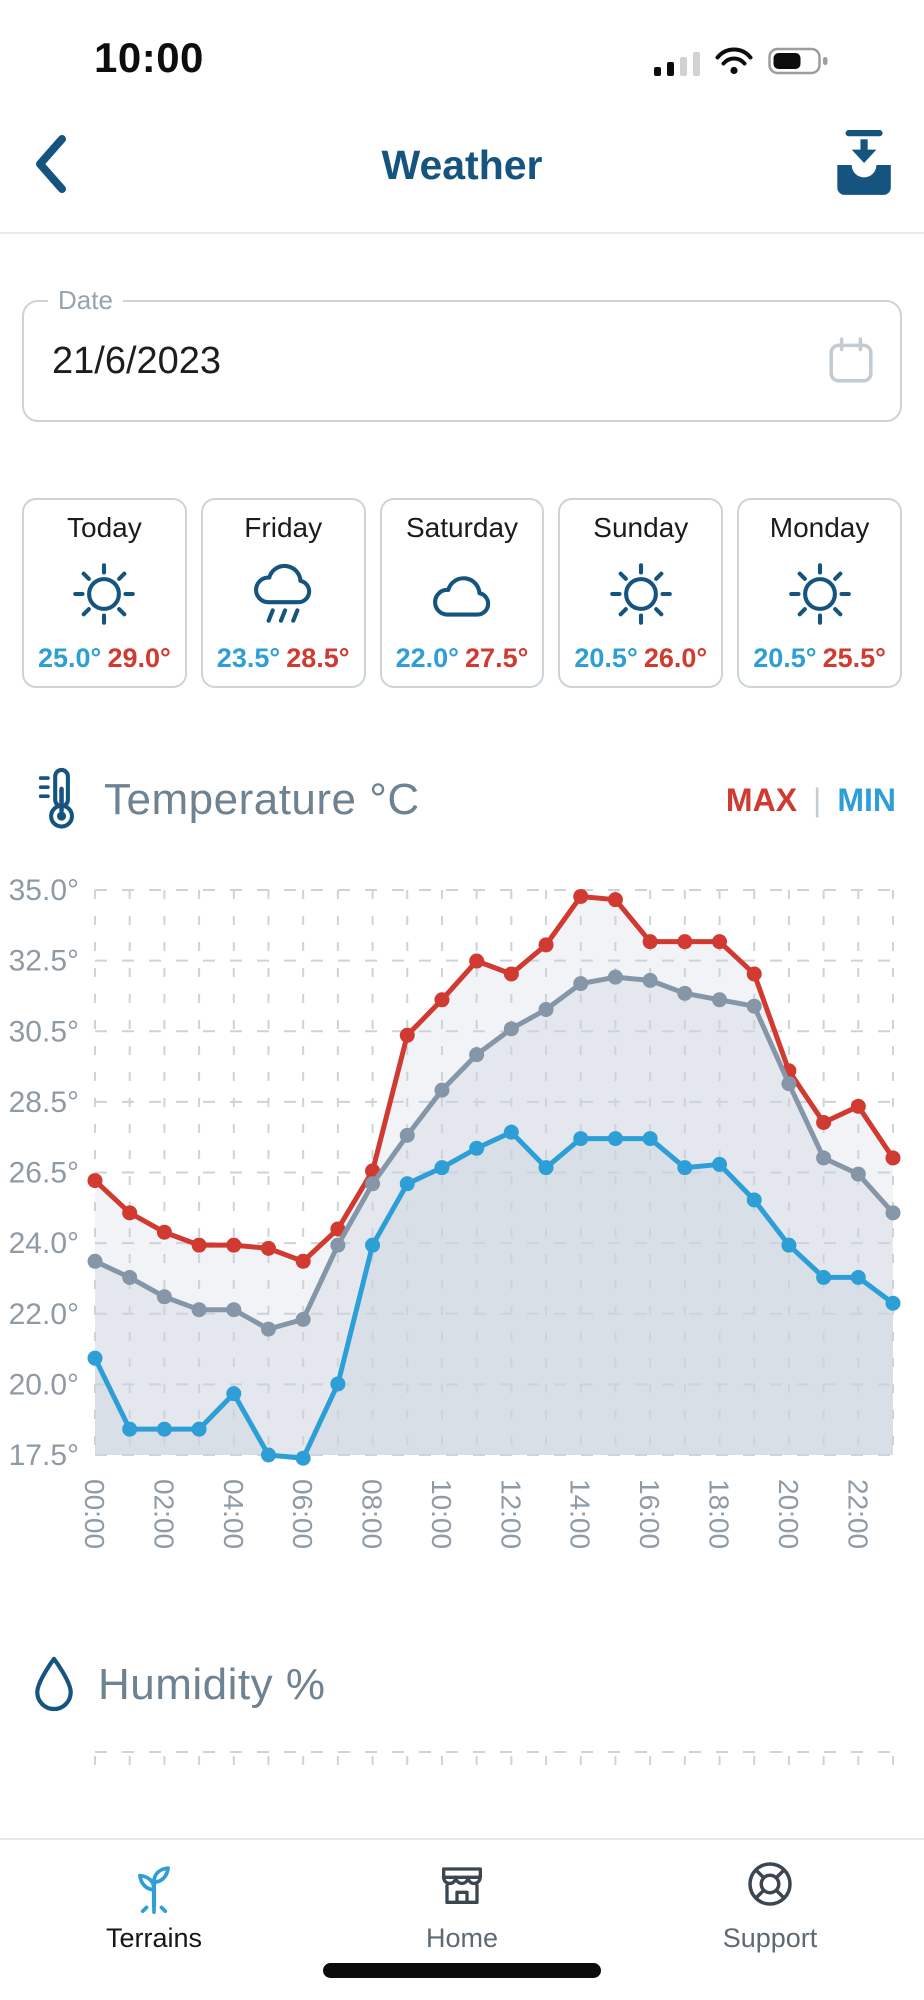 This screenshot has width=924, height=2000. I want to click on card-max-temp: 25.5°, so click(854, 658).